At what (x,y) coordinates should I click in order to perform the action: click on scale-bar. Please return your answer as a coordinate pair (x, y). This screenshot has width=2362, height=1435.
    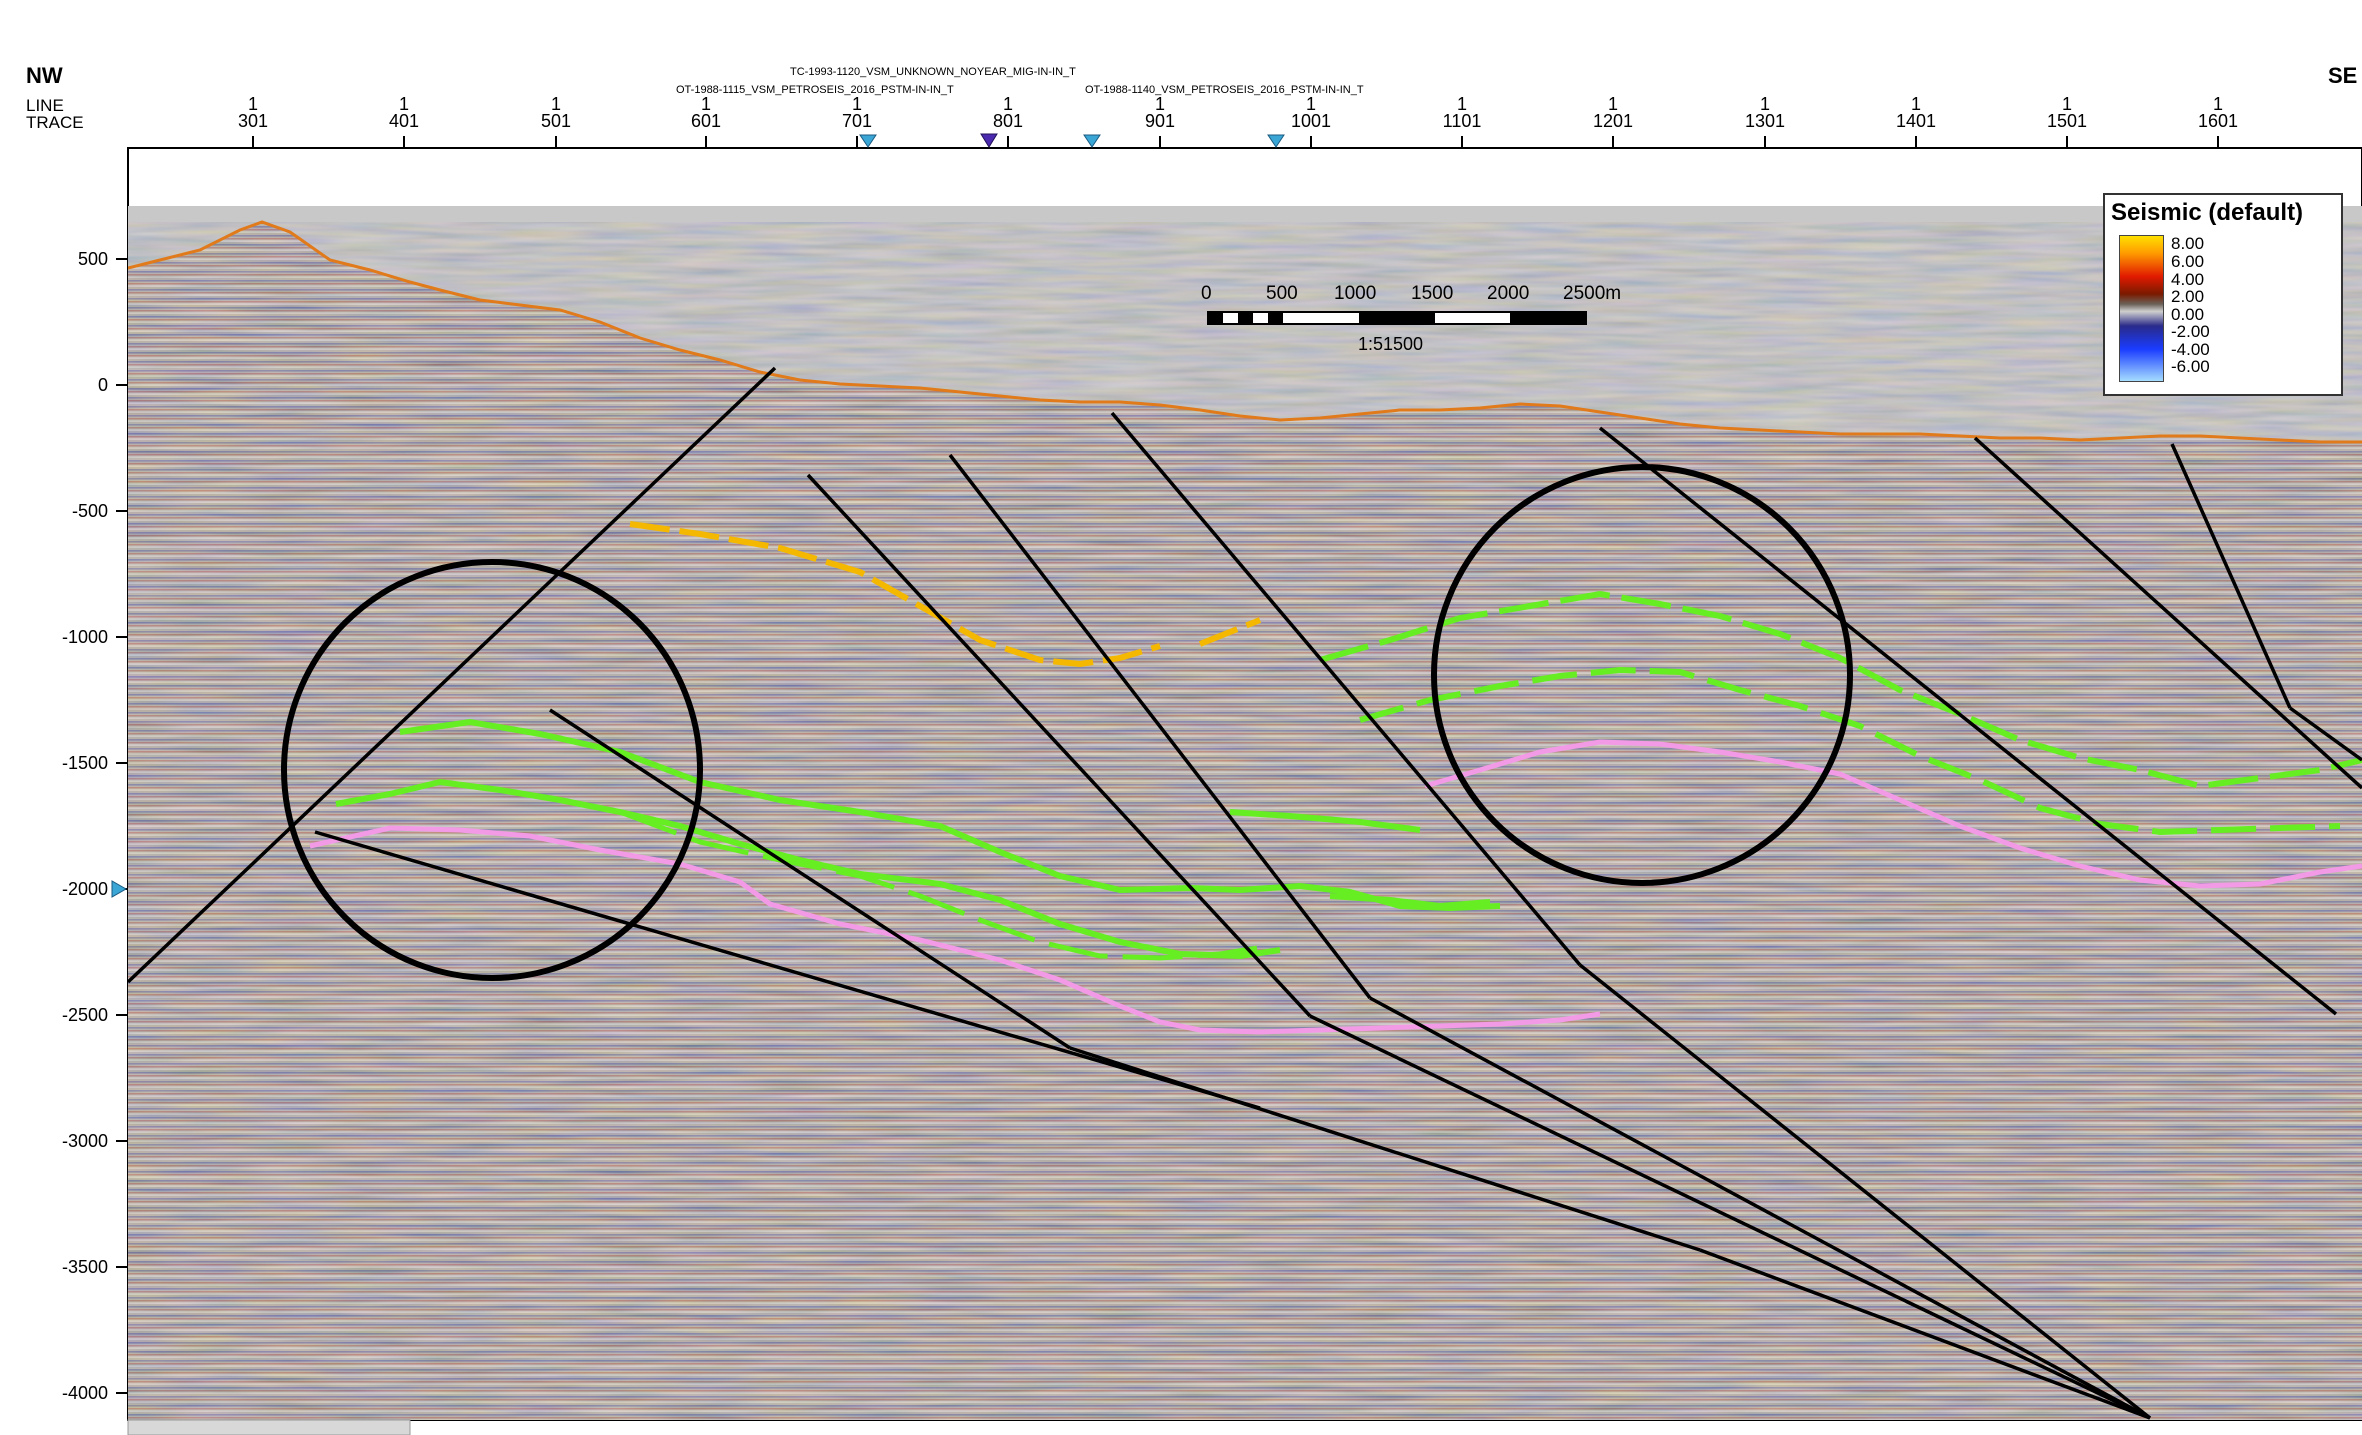
    Looking at the image, I should click on (1397, 318).